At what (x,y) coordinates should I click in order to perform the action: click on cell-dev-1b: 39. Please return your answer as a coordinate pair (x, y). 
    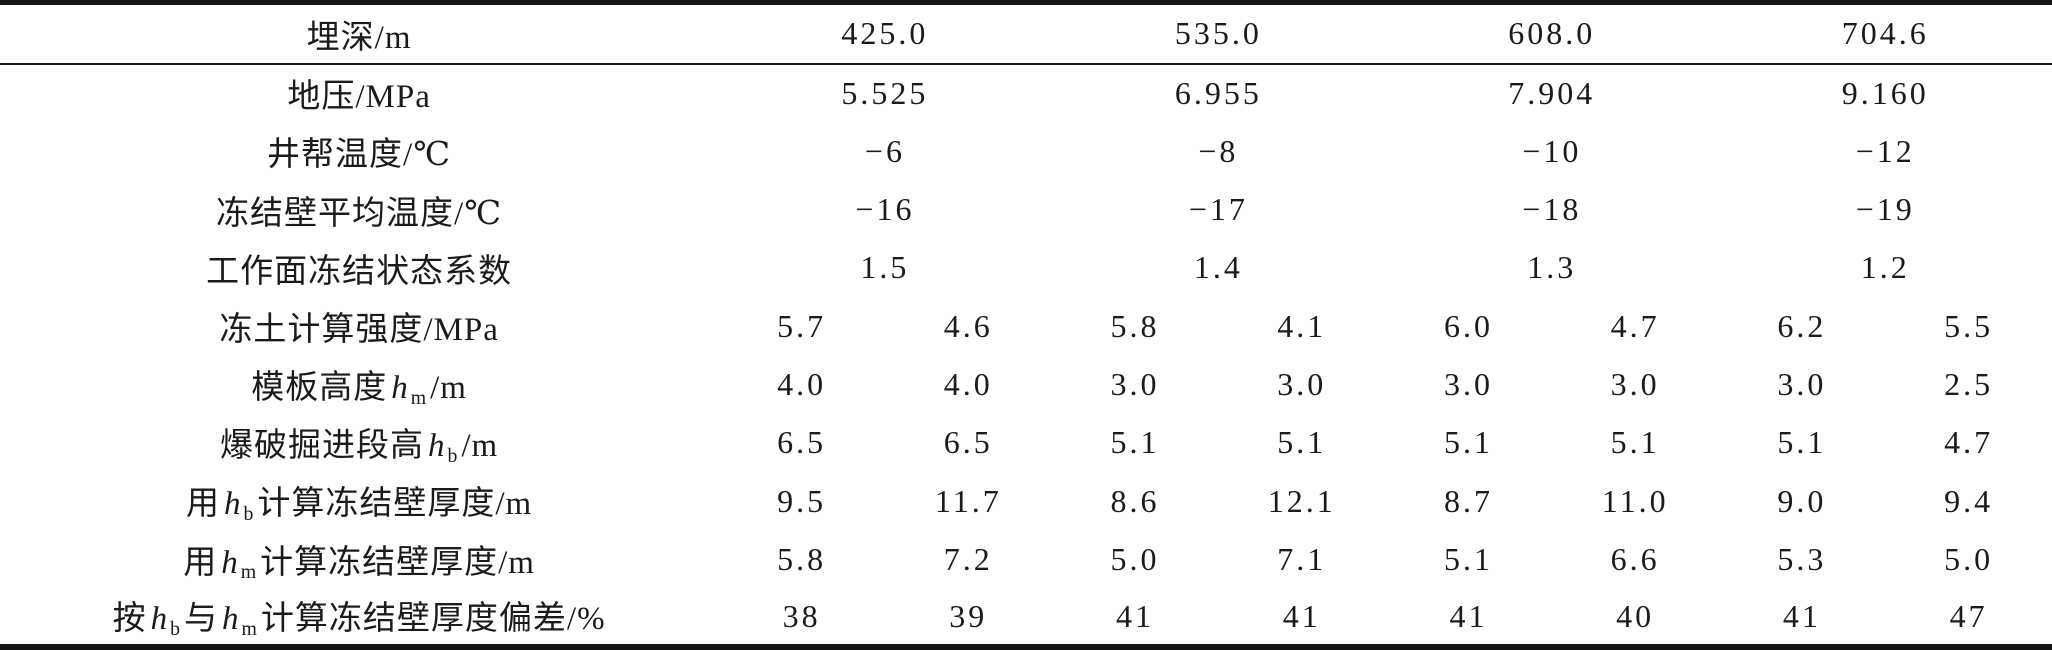
    Looking at the image, I should click on (968, 615).